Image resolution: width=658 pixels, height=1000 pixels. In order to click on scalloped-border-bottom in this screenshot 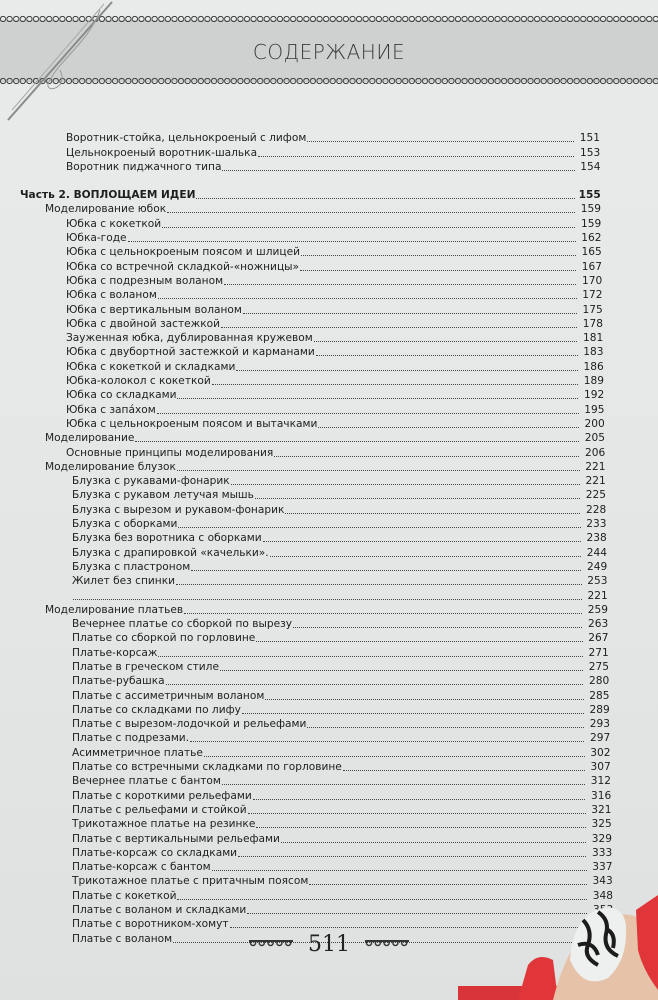, I will do `click(329, 82)`.